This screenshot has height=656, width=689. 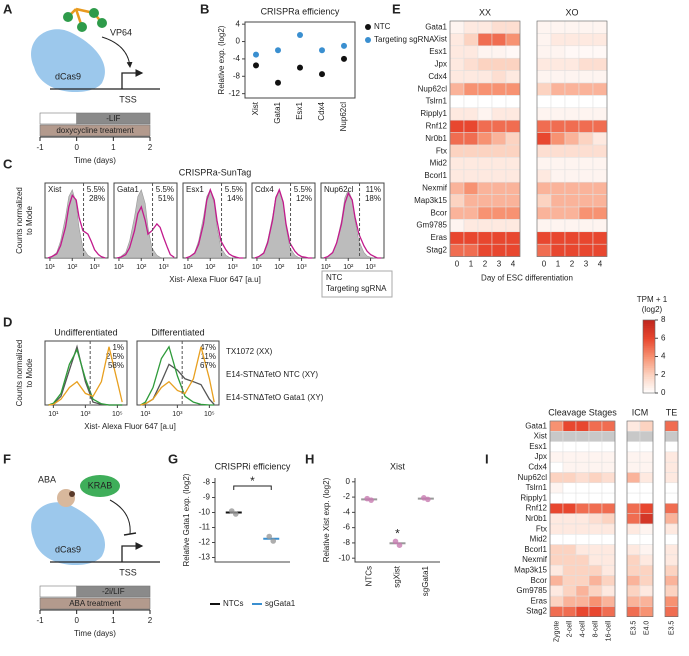 I want to click on gate-percent: 67%, so click(x=208, y=365).